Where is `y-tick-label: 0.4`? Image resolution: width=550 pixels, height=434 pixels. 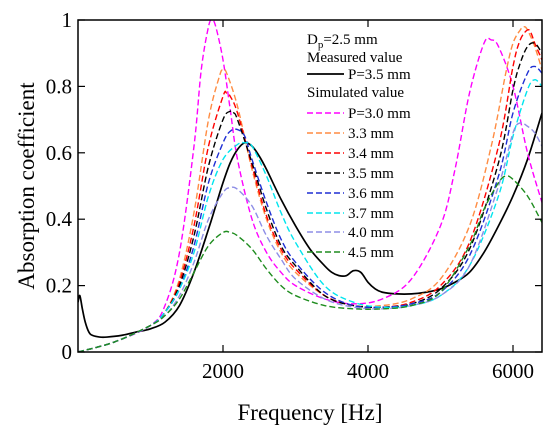 y-tick-label: 0.4 is located at coordinates (59, 219).